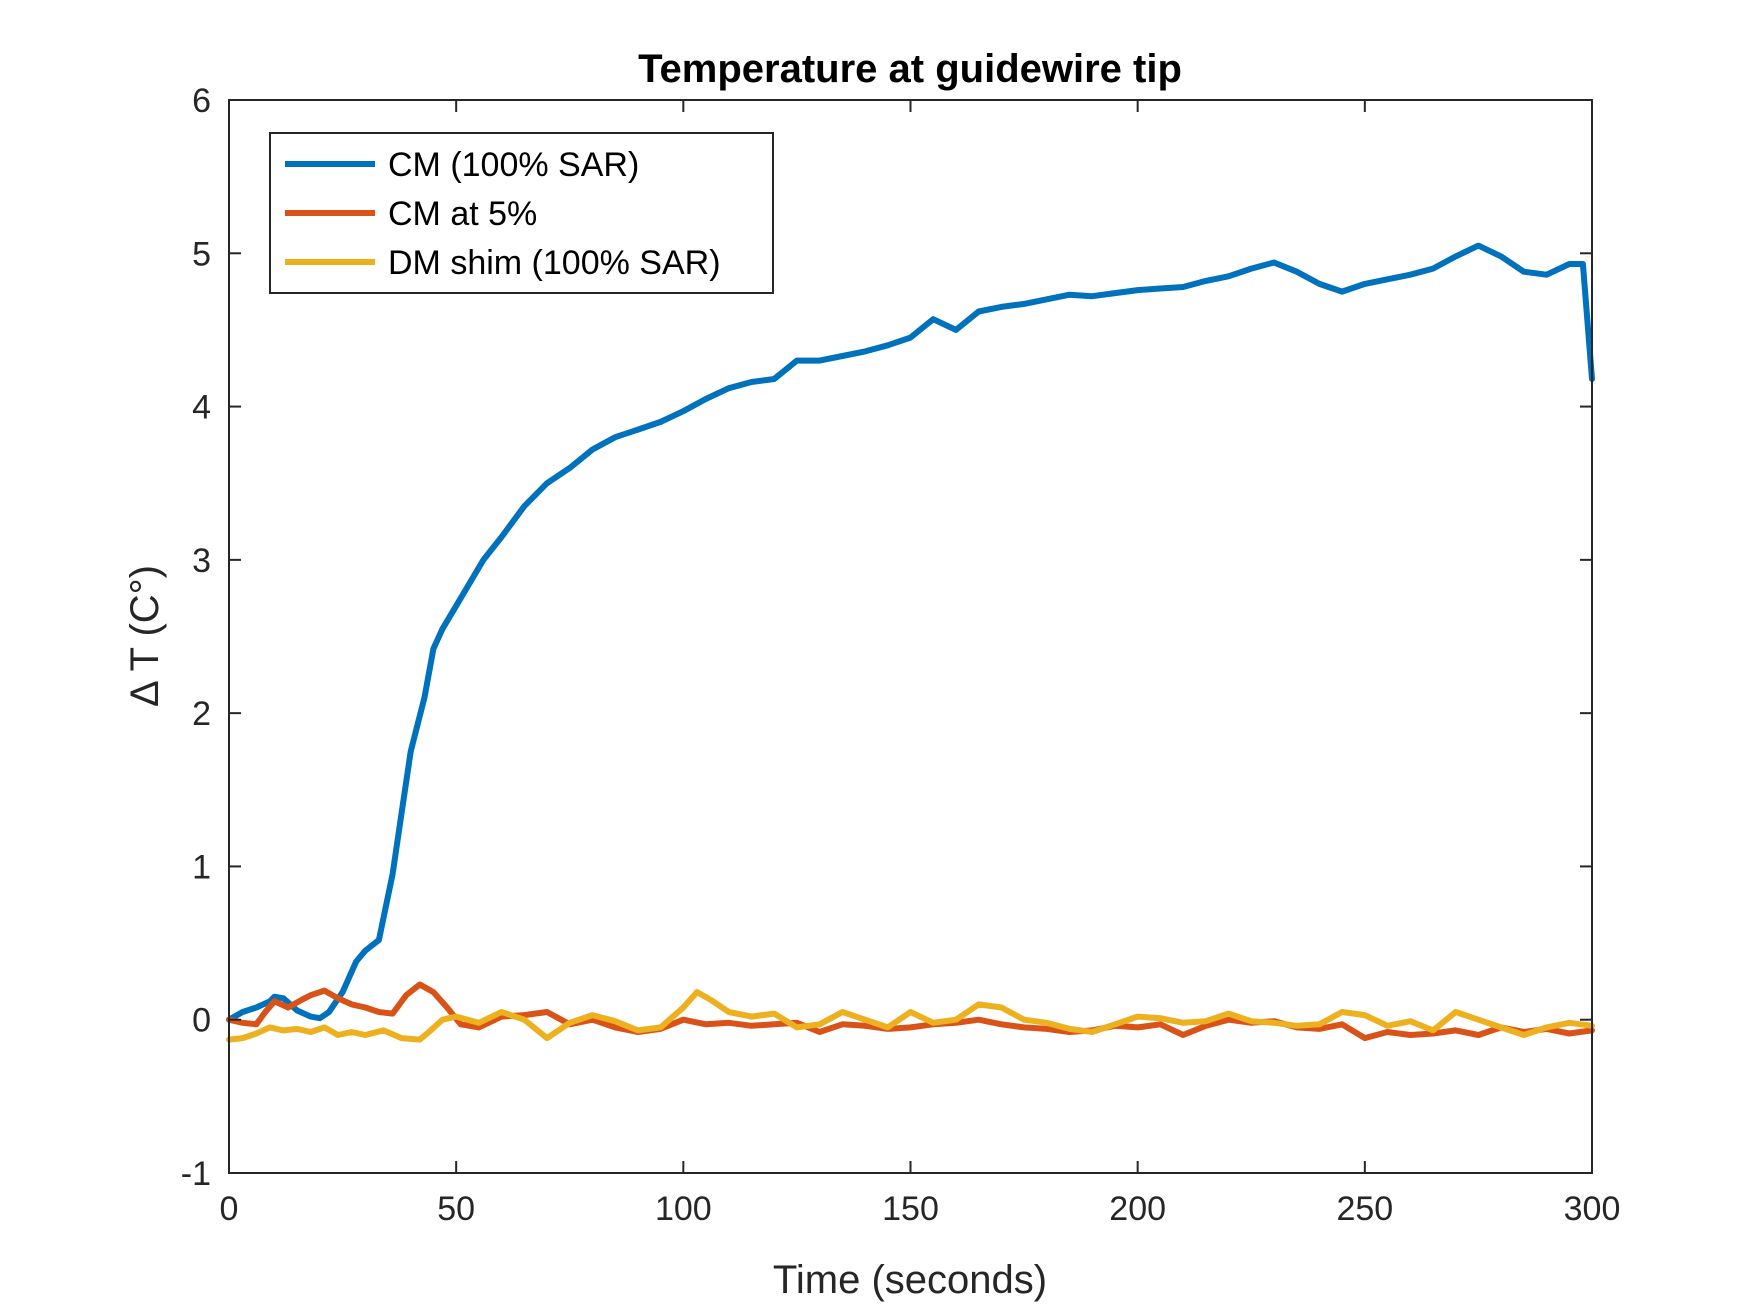 This screenshot has width=1750, height=1313. Describe the element at coordinates (554, 263) in the screenshot. I see `legend-label-dm-shim: DM shim (100% SAR)` at that location.